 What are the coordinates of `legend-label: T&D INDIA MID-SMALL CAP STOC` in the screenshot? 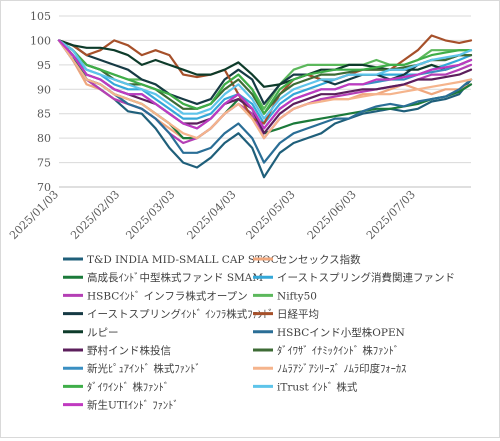 It's located at (183, 260).